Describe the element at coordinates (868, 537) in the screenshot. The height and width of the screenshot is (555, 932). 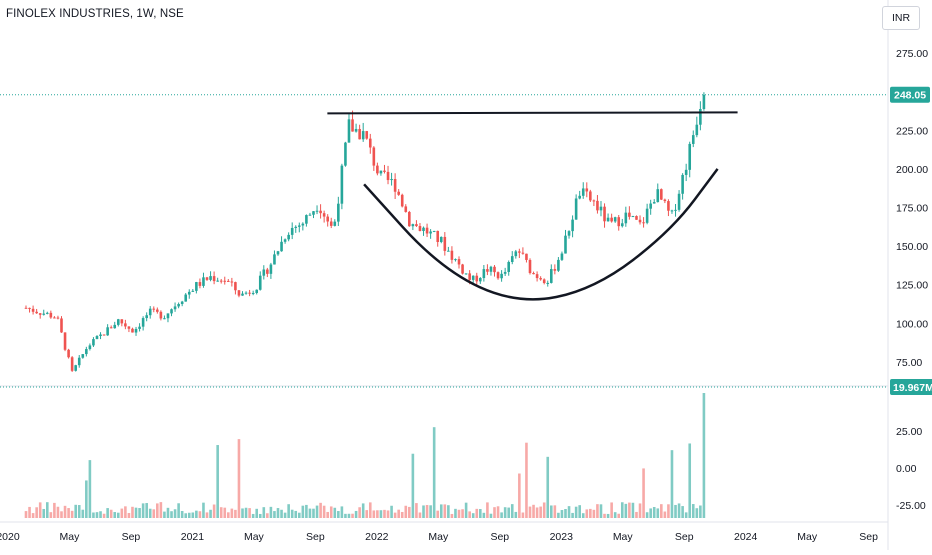
I see `time-tick-label: Sep` at that location.